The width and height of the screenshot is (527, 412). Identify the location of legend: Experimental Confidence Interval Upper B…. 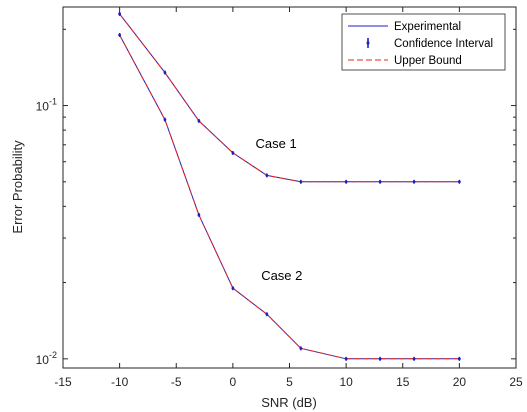
(423, 42).